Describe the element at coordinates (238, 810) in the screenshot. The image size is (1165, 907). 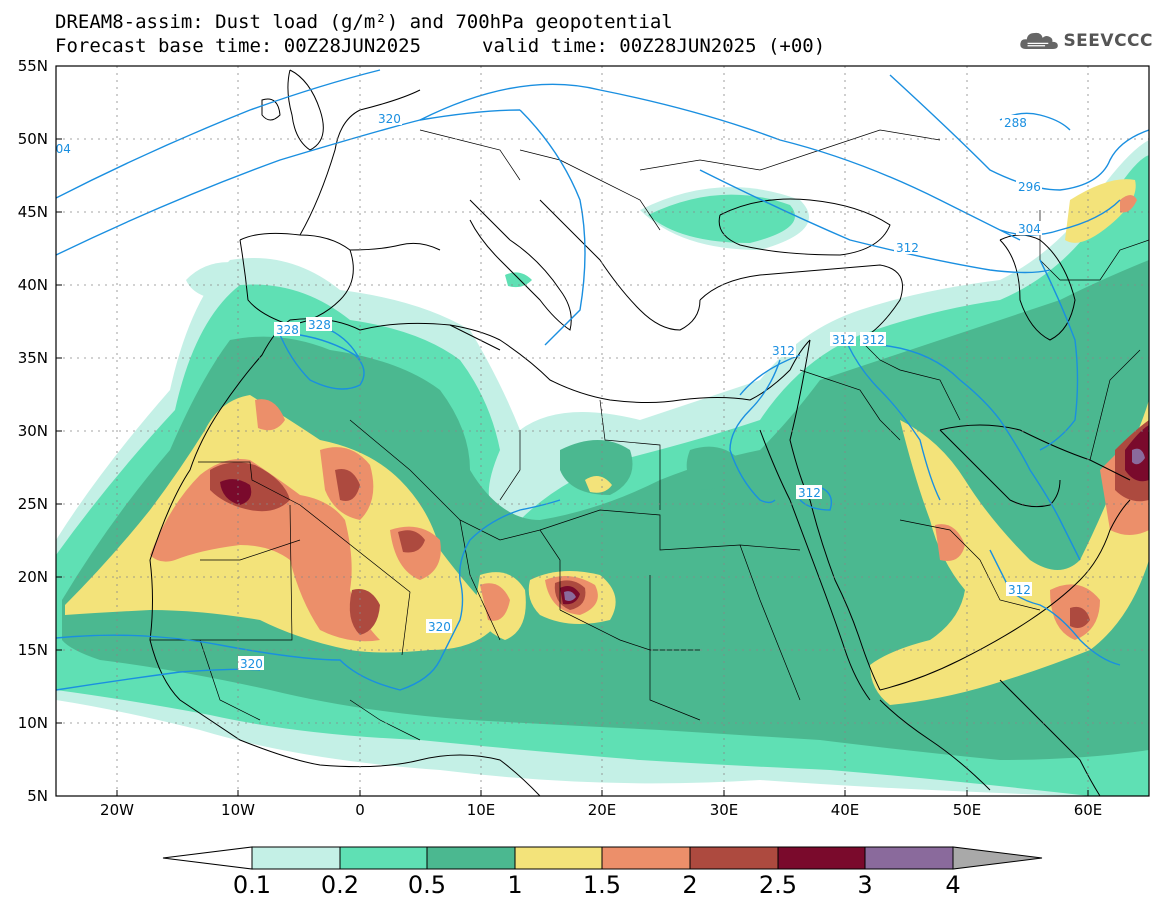
I see `lon-label: 10W` at that location.